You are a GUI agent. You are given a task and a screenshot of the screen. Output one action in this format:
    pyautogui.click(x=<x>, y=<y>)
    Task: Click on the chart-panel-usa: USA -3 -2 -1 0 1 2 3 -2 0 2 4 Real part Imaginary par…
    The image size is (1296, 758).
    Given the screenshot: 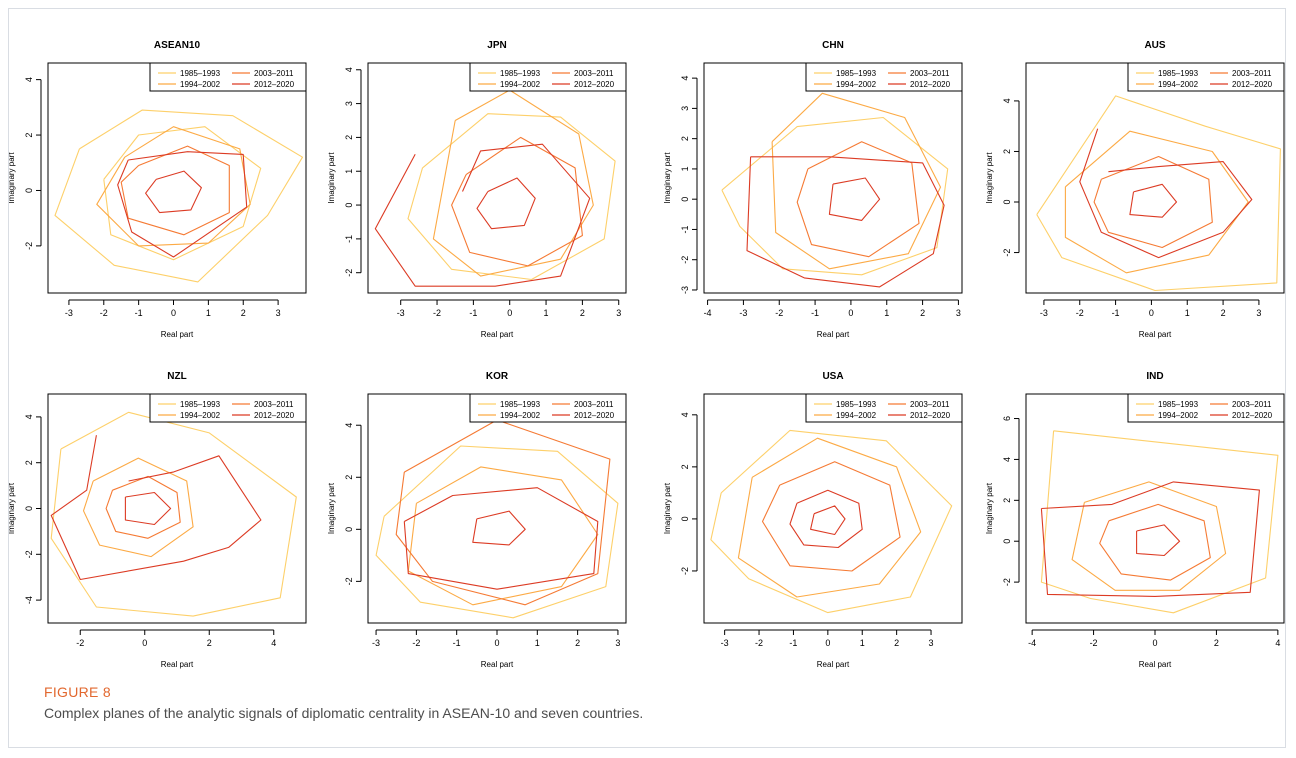 What is the action you would take?
    pyautogui.click(x=813, y=520)
    